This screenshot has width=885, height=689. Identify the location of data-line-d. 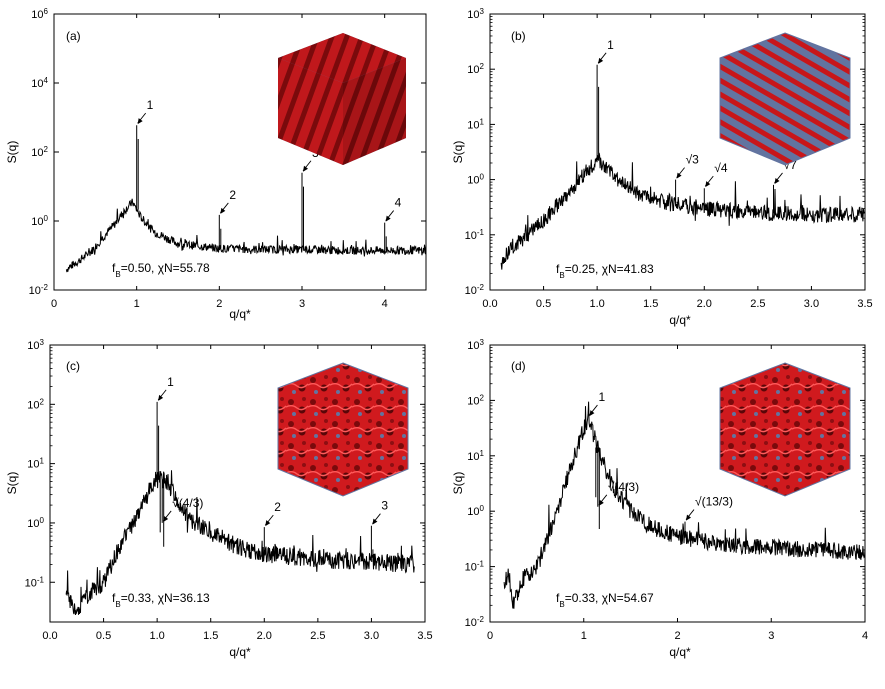
(684, 505).